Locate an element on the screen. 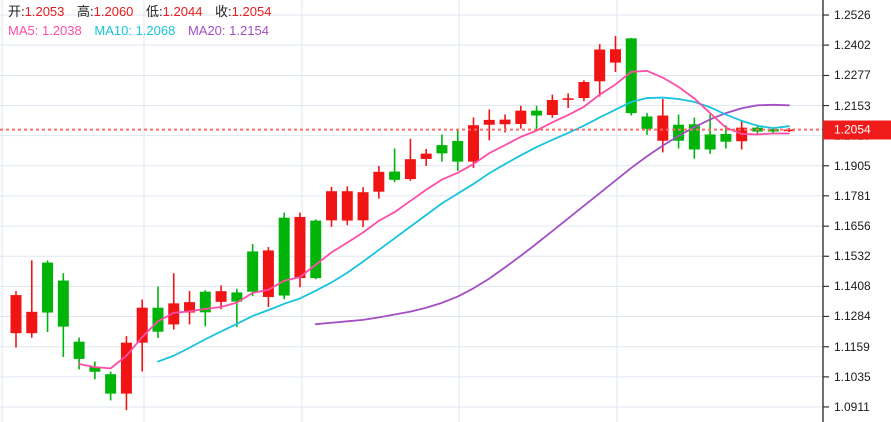 The height and width of the screenshot is (422, 891). price-axis-tick: 1.2153 is located at coordinates (852, 105).